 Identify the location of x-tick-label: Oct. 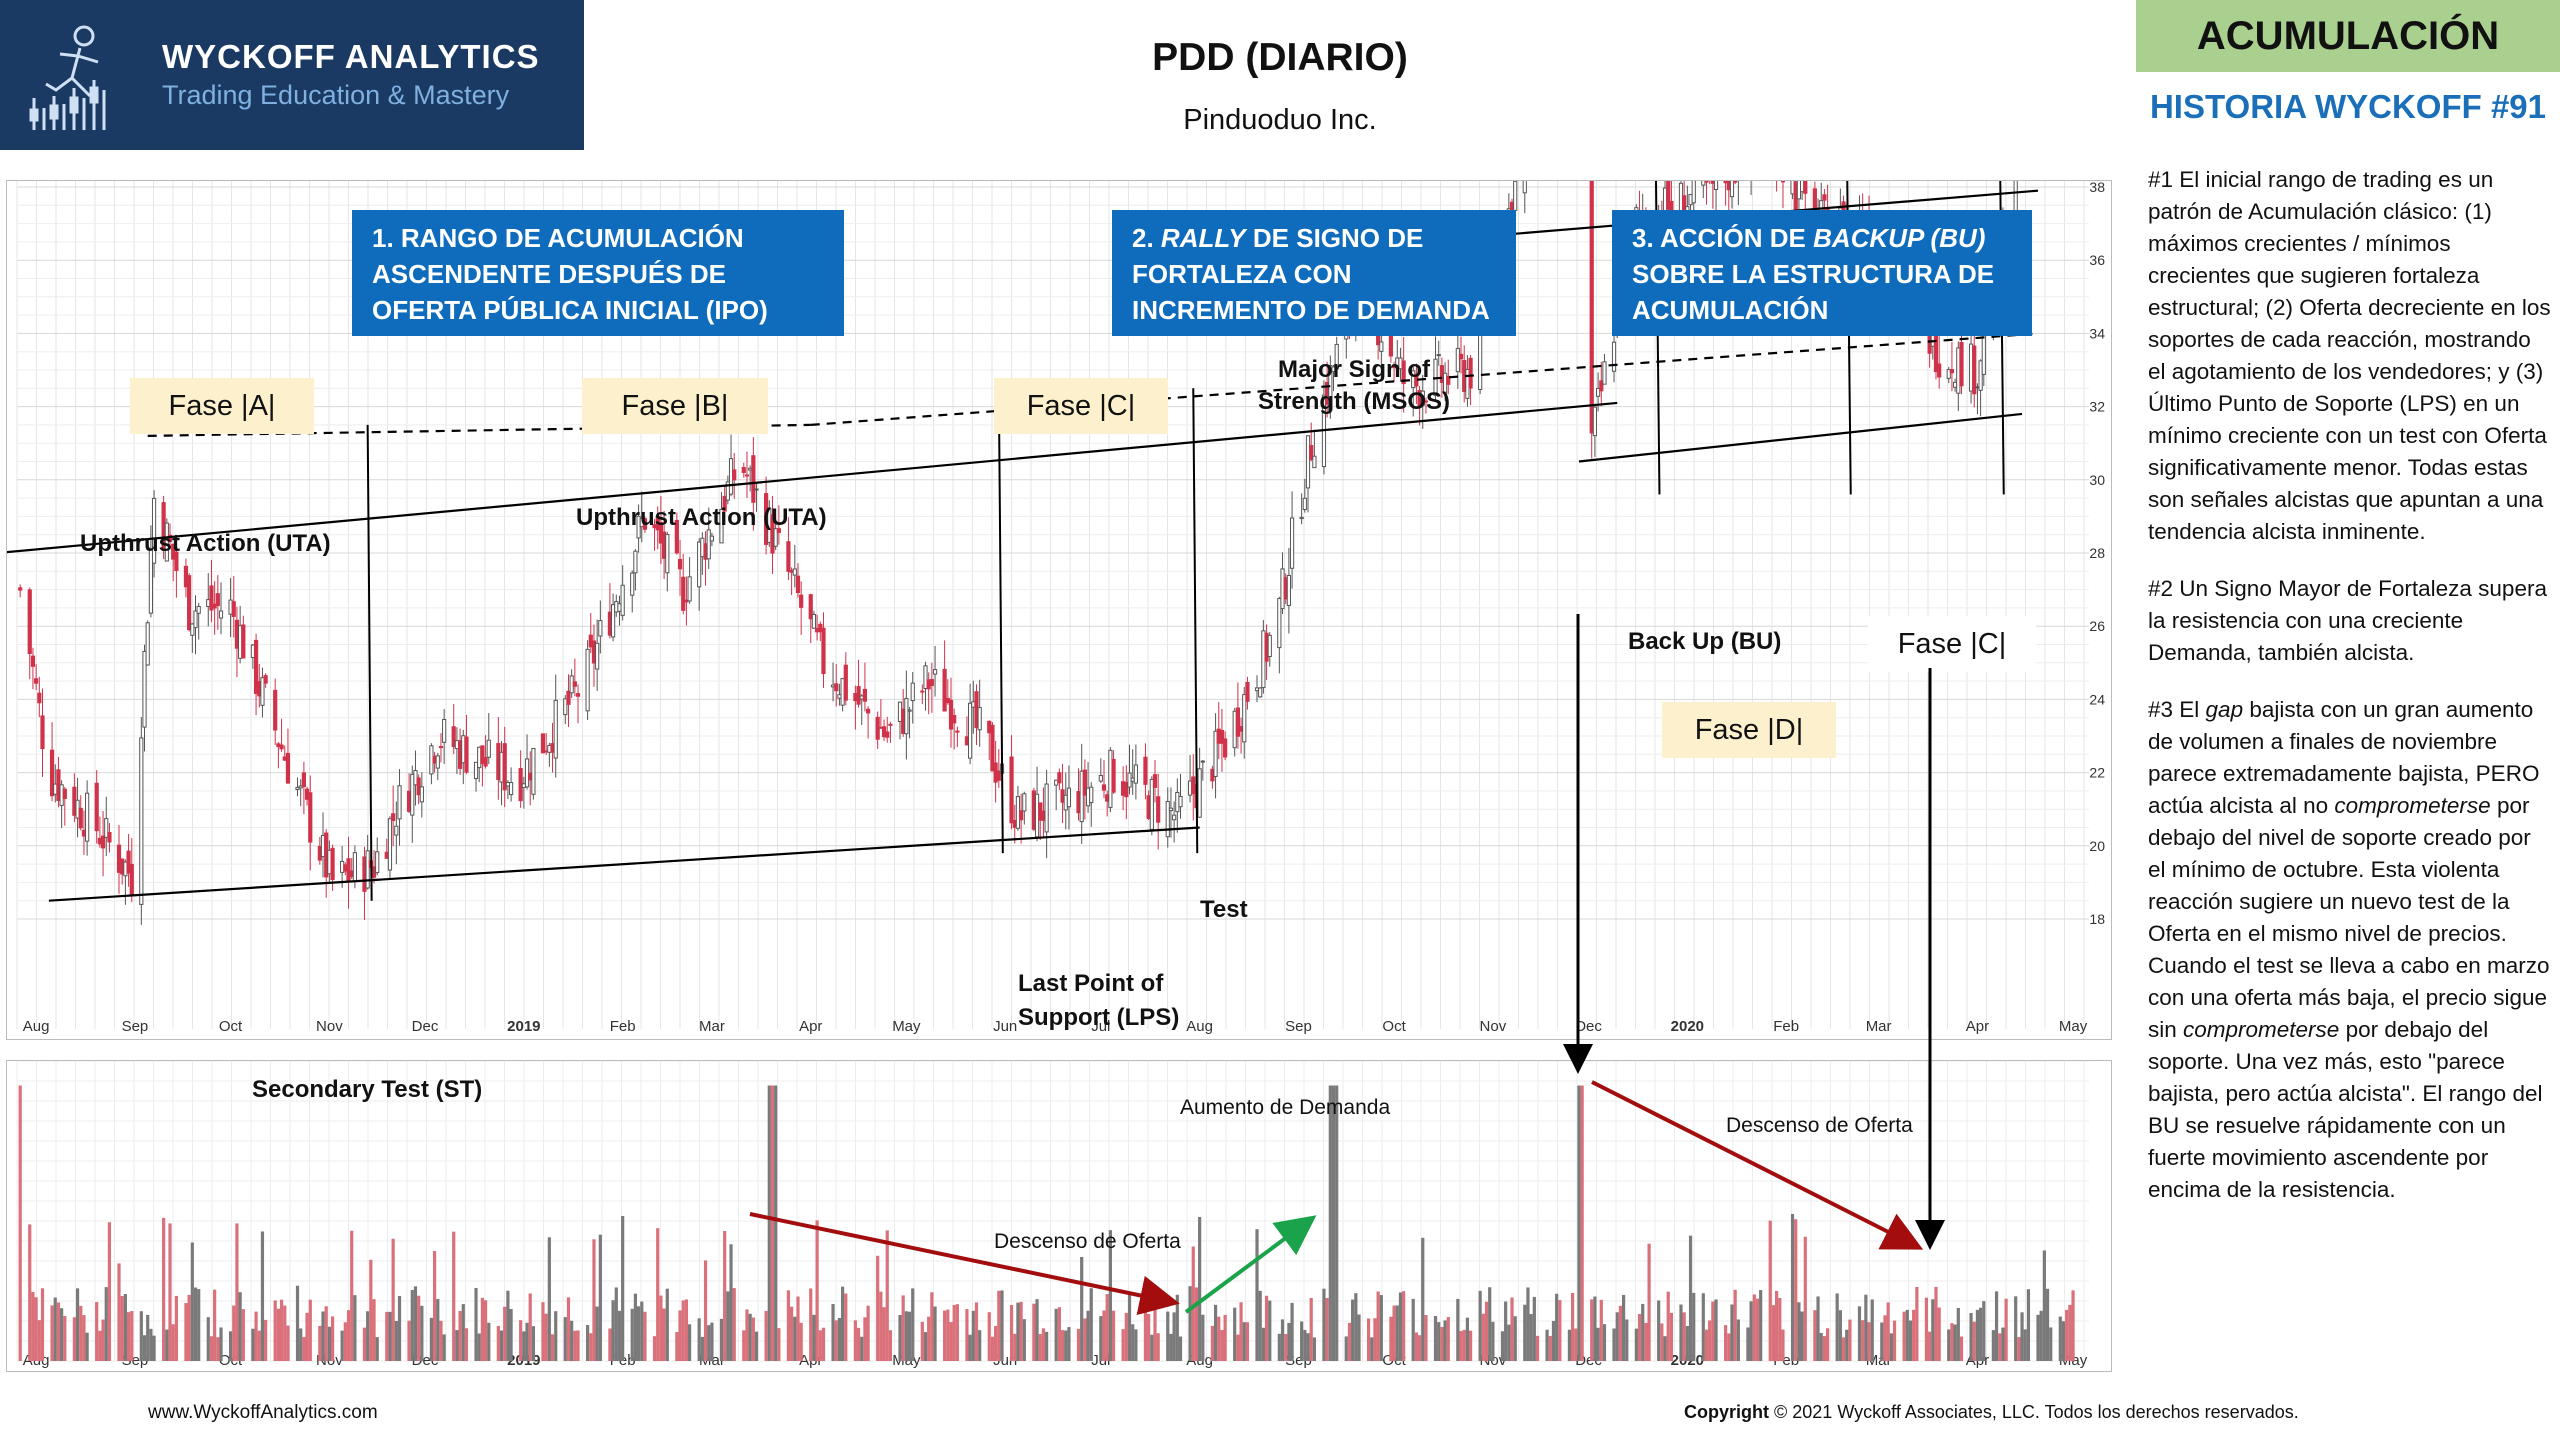
(1394, 1026).